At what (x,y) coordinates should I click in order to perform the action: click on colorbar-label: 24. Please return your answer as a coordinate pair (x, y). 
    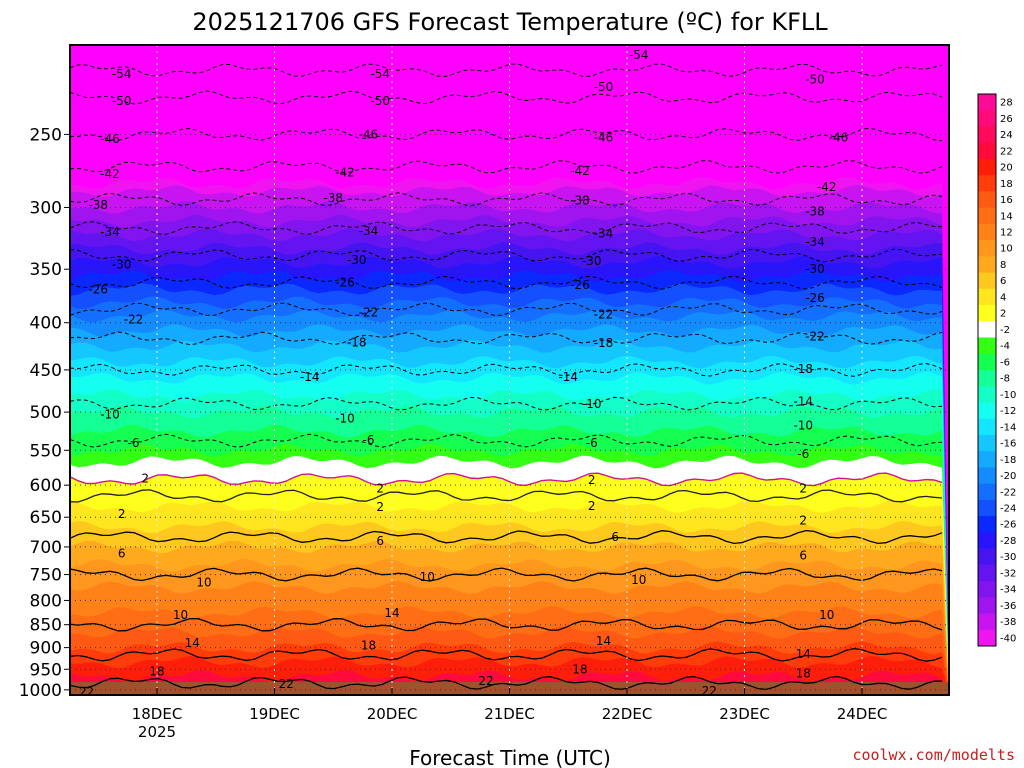
    Looking at the image, I should click on (1006, 135).